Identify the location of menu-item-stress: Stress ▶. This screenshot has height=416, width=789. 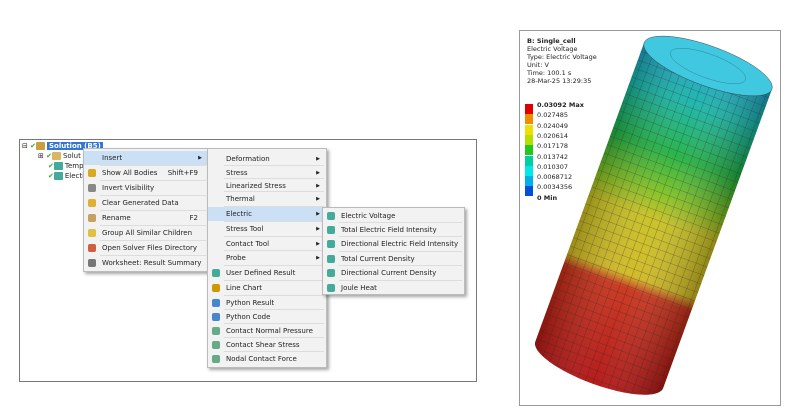
(267, 173).